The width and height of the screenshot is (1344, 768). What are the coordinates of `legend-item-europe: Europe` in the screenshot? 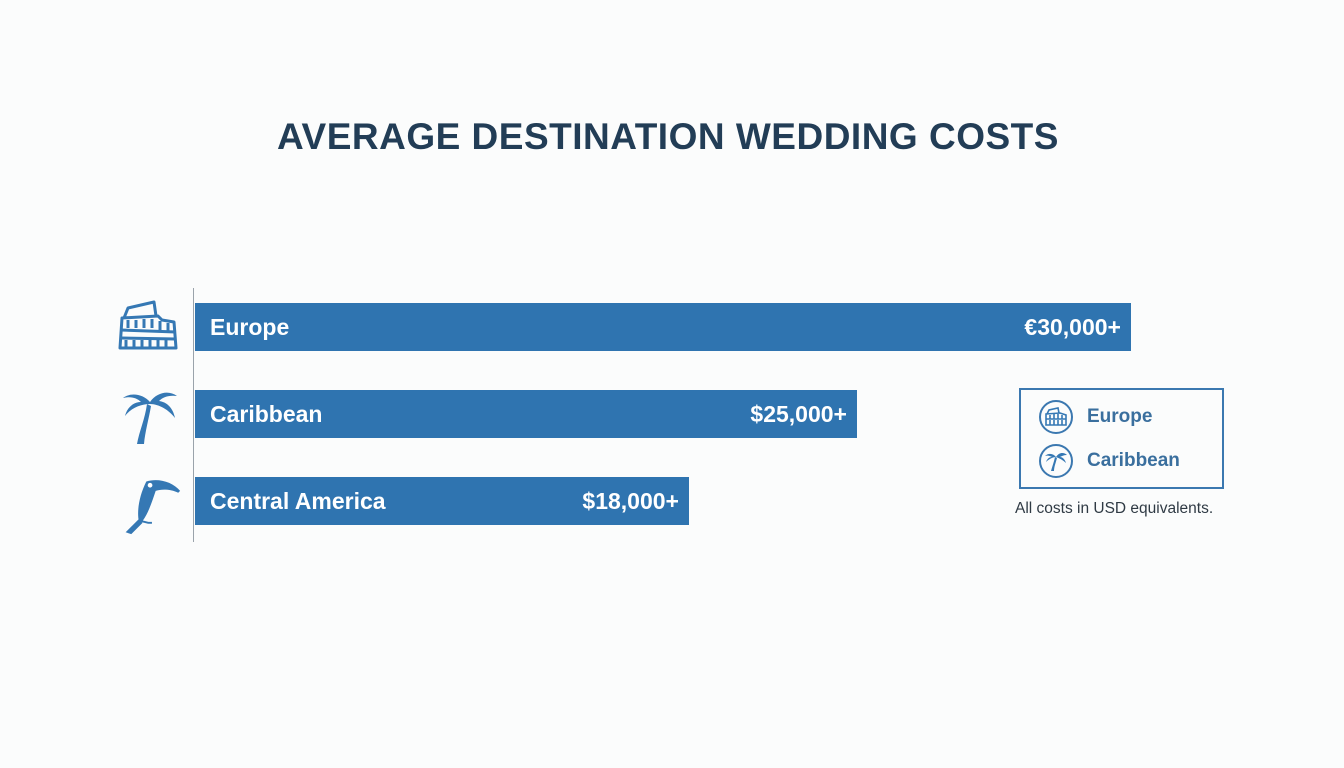 It's located at (1095, 417).